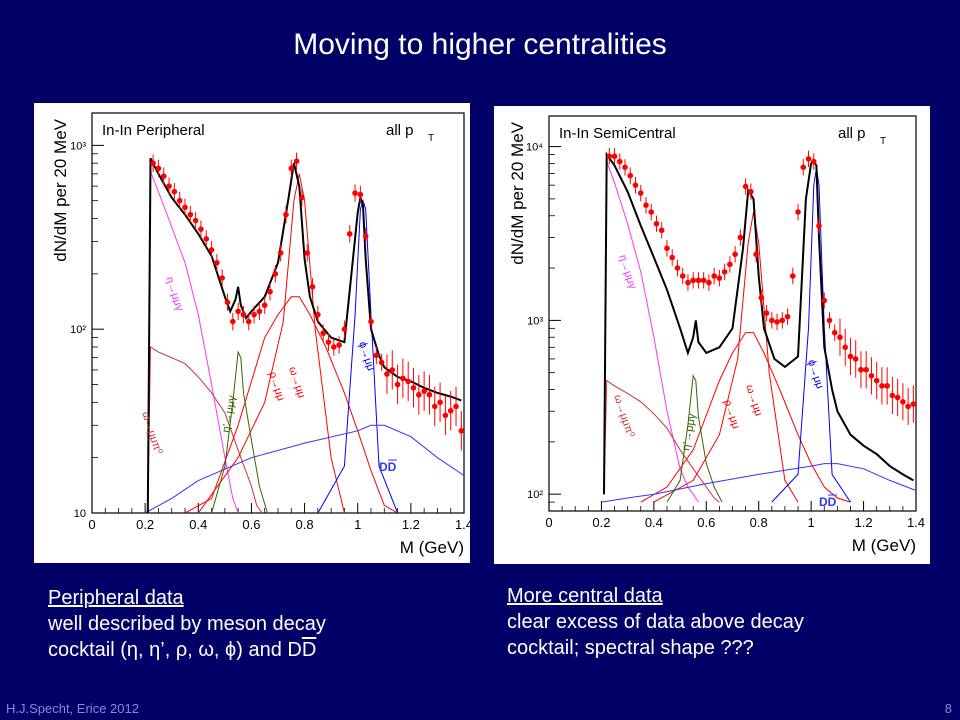 This screenshot has height=720, width=960. I want to click on eta-curve, so click(651, 332).